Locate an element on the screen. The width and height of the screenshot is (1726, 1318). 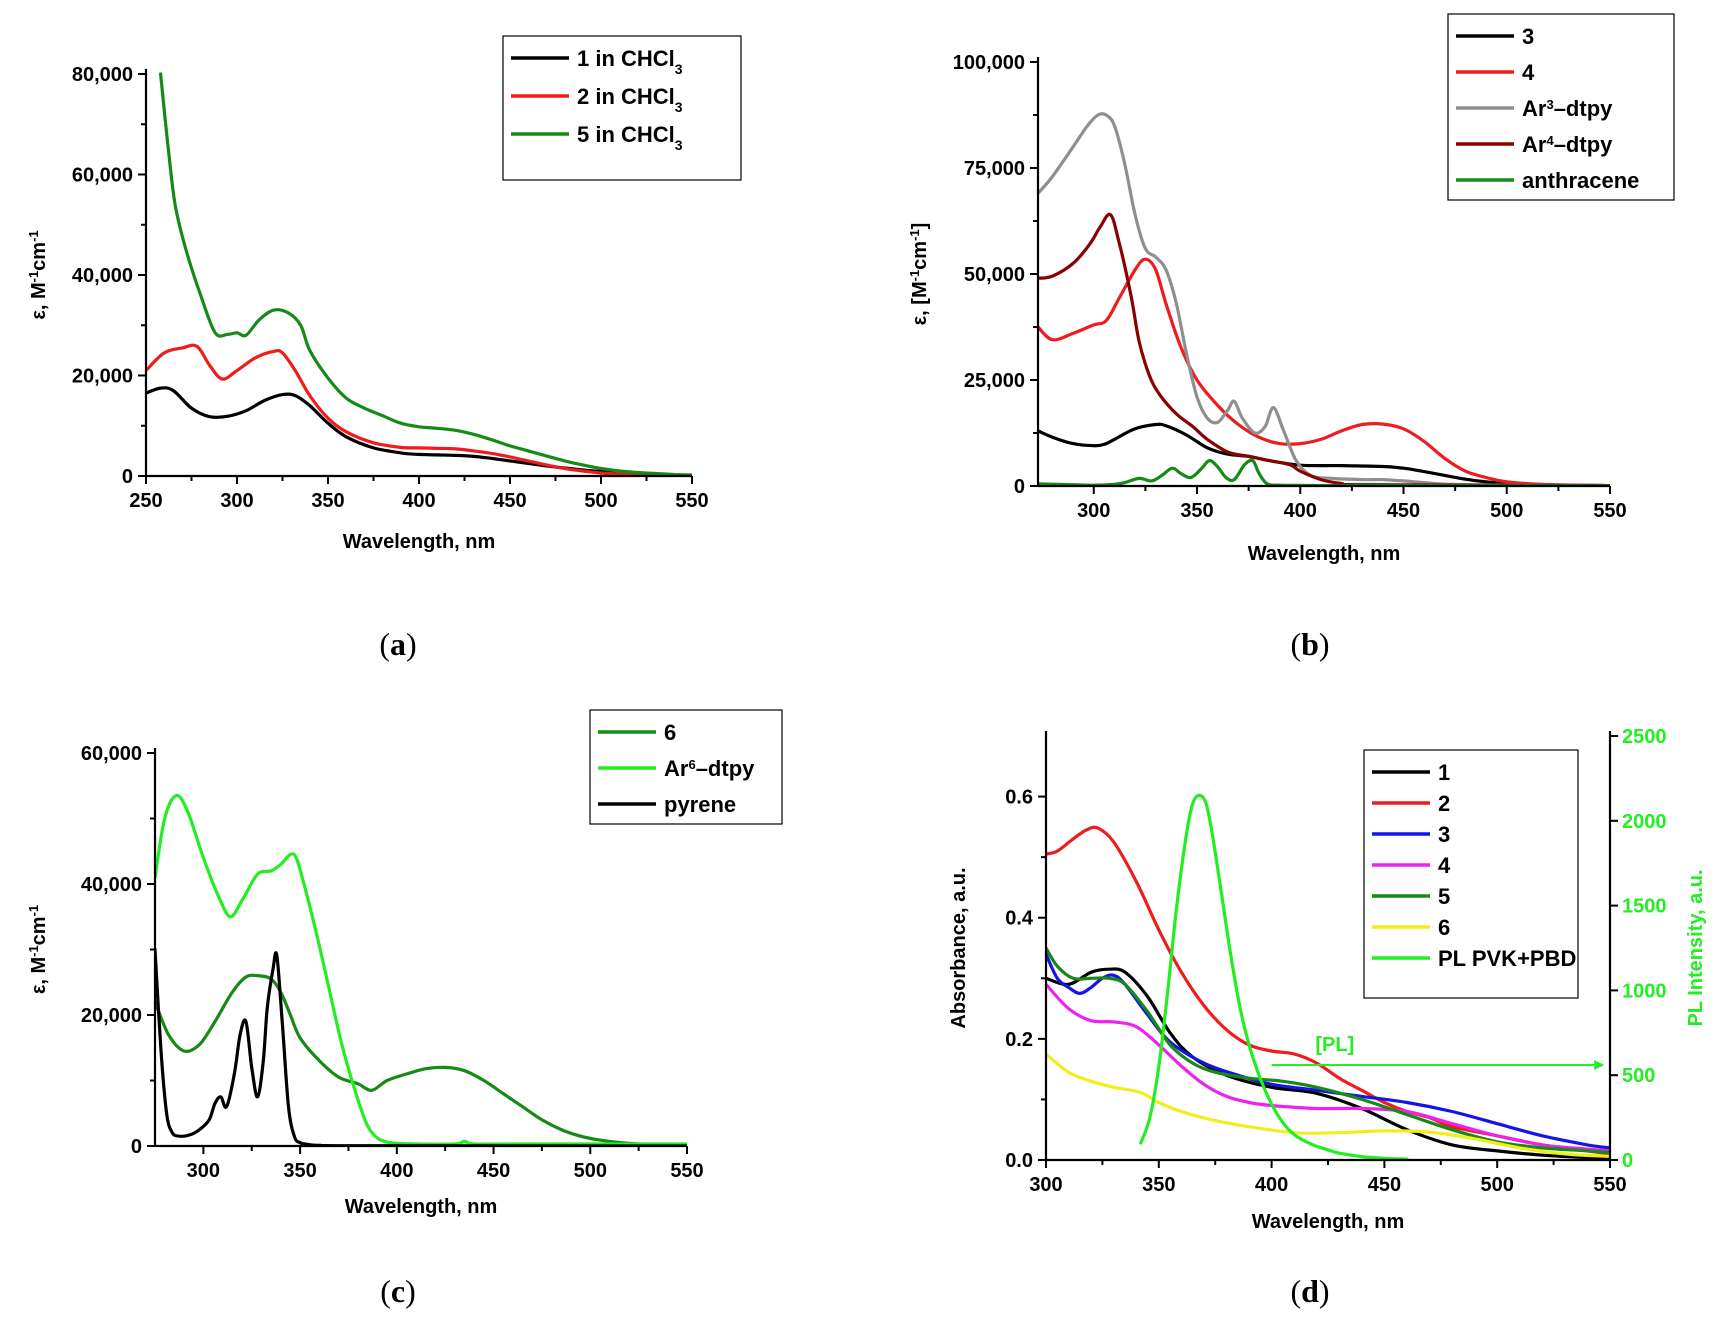
y-axis-title-part: ] is located at coordinates (920, 226).